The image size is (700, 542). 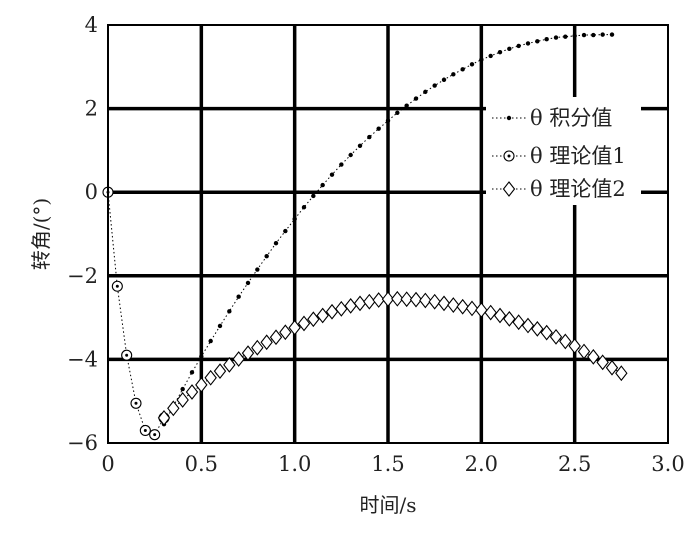 What do you see at coordinates (481, 464) in the screenshot?
I see `x-tick-label: 2.0` at bounding box center [481, 464].